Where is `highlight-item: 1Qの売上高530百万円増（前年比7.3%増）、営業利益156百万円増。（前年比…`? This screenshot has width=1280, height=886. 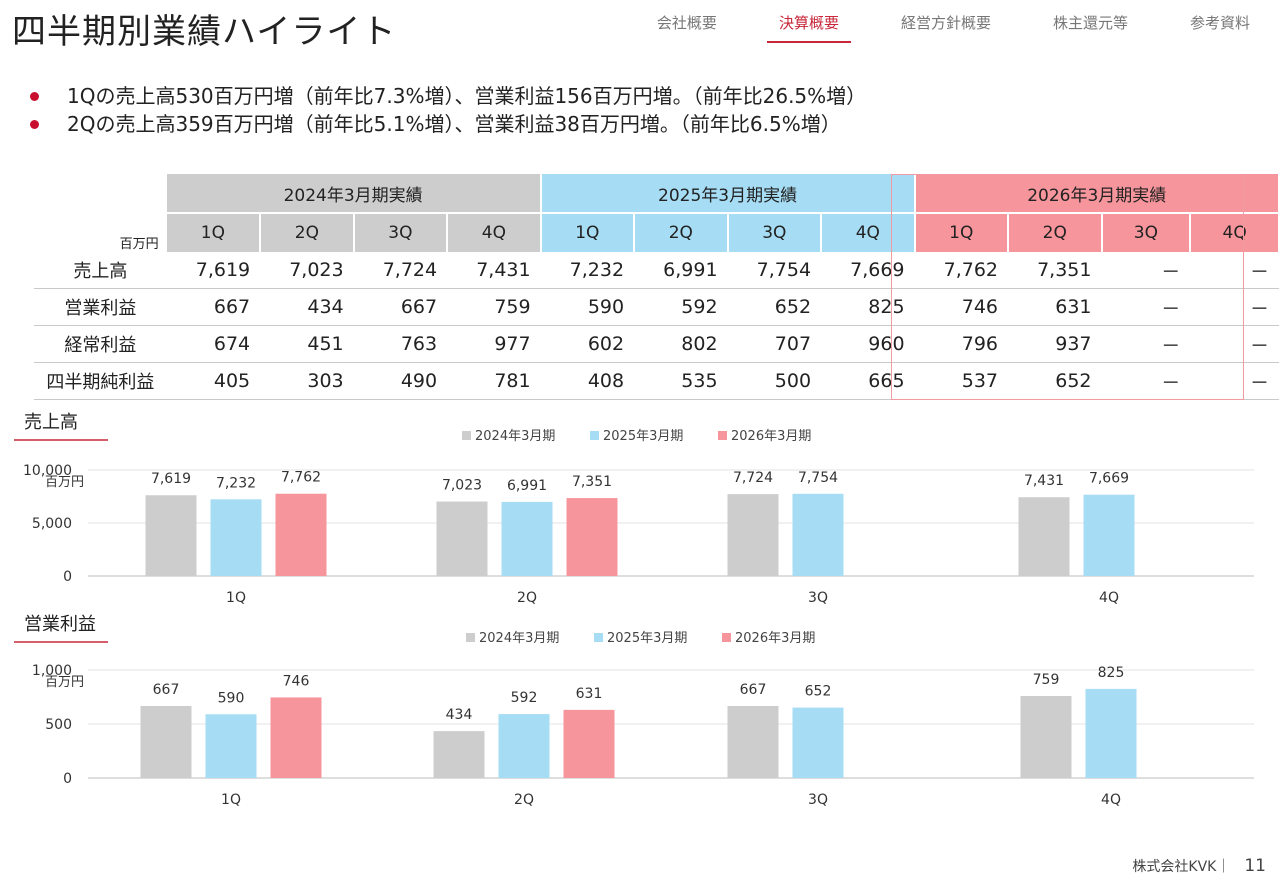 highlight-item: 1Qの売上高530百万円増（前年比7.3%増）、営業利益156百万円増。（前年比… is located at coordinates (448, 96).